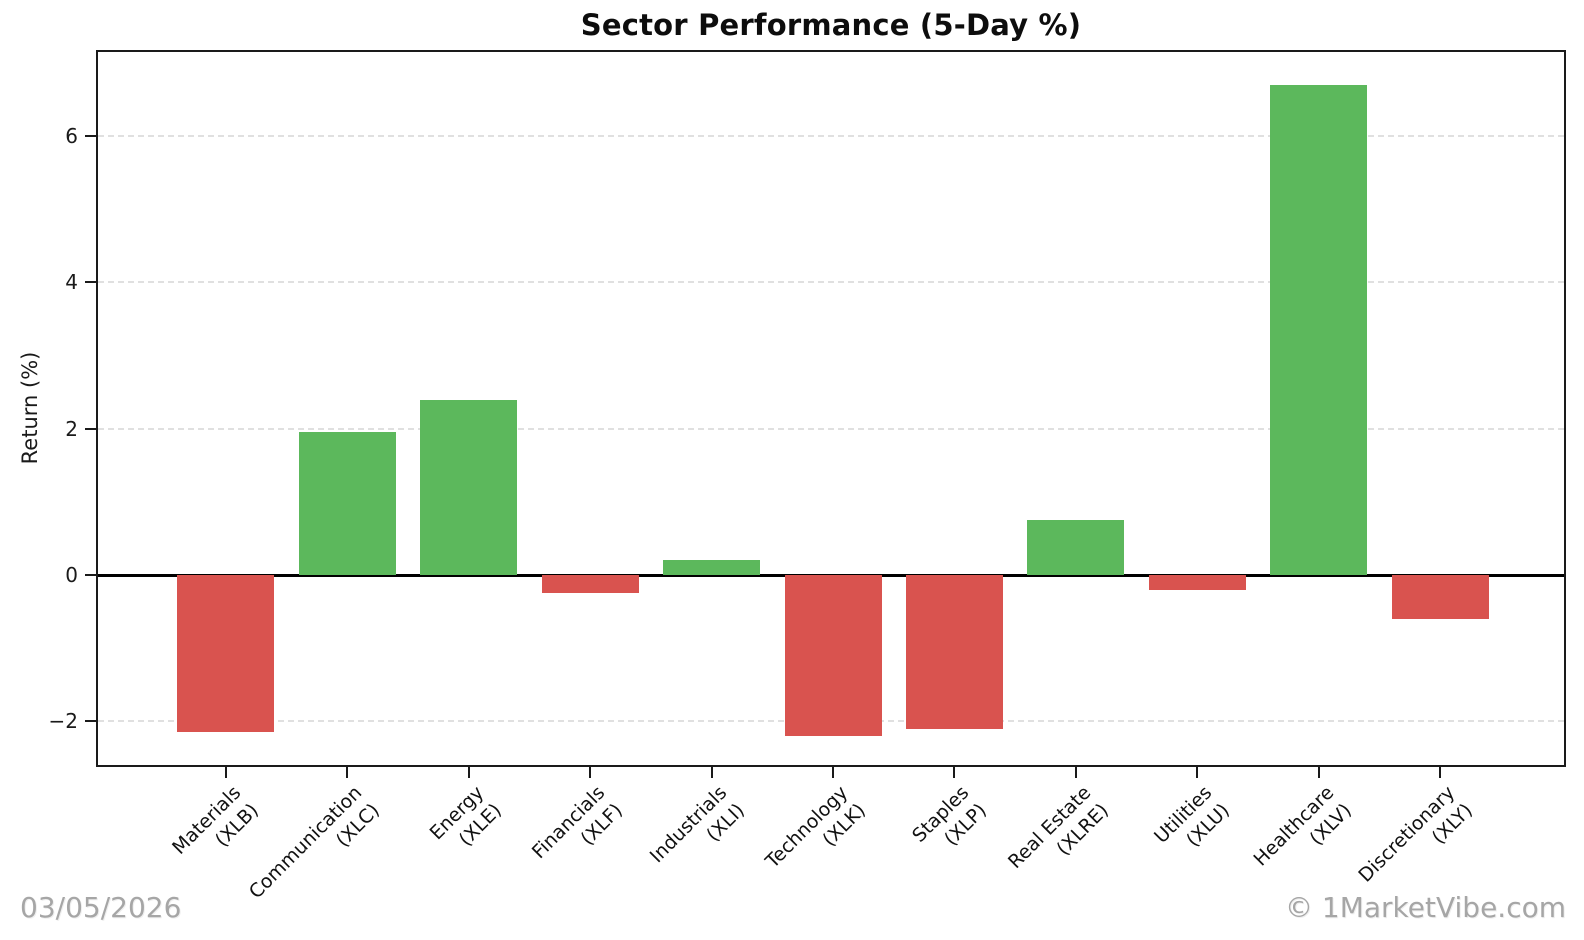 The height and width of the screenshot is (940, 1584). I want to click on x-tick-xlp, so click(954, 772).